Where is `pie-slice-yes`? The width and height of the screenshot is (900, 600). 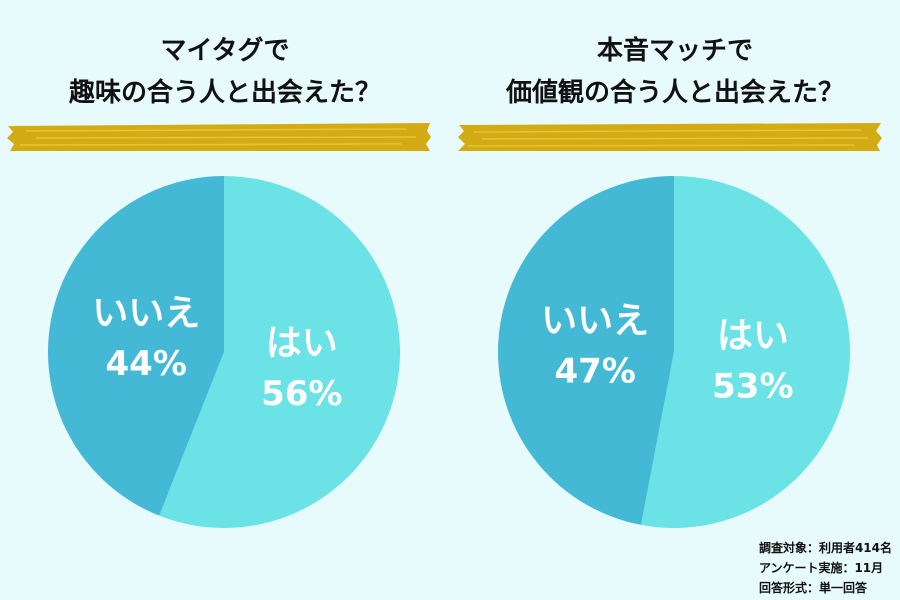
pie-slice-yes is located at coordinates (745, 352).